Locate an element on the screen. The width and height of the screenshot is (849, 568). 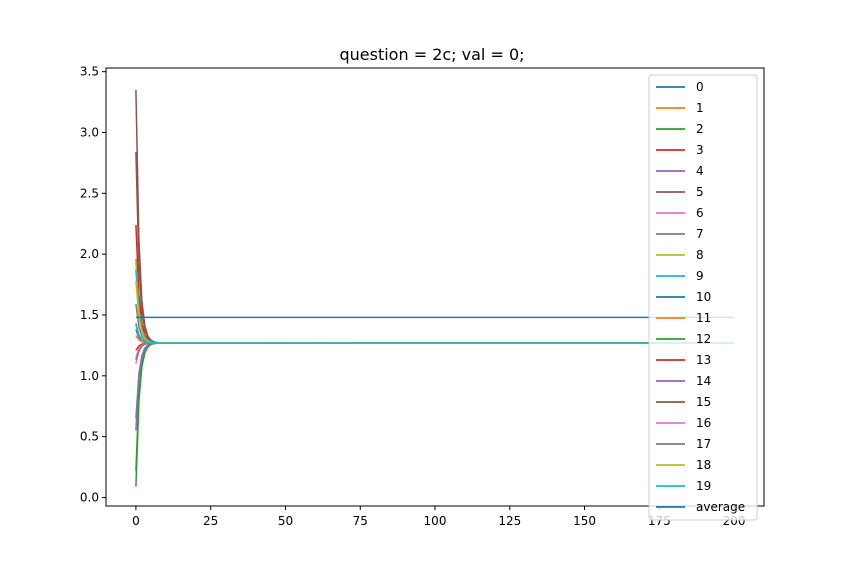
legend-label-13: 13 is located at coordinates (703, 360).